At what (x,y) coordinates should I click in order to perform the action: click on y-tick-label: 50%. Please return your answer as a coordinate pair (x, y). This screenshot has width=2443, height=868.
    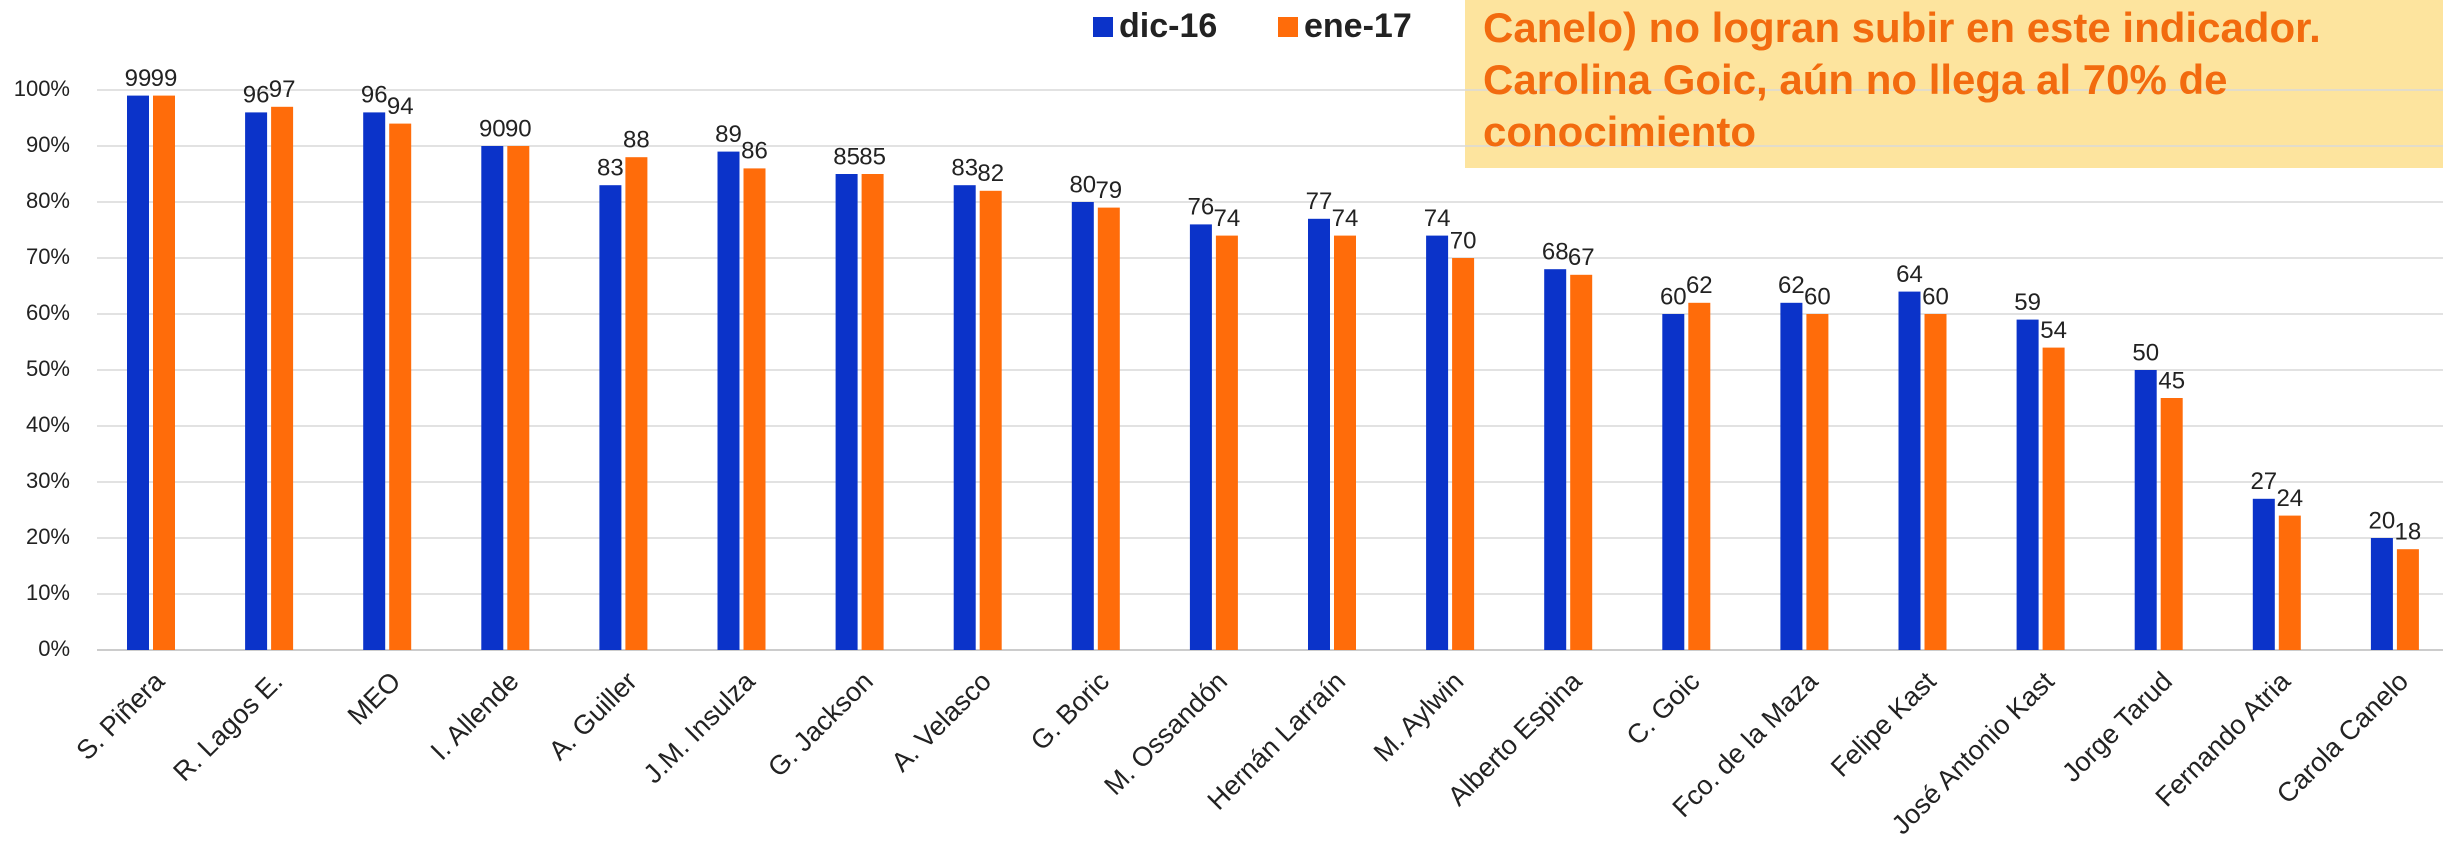
    Looking at the image, I should click on (48, 368).